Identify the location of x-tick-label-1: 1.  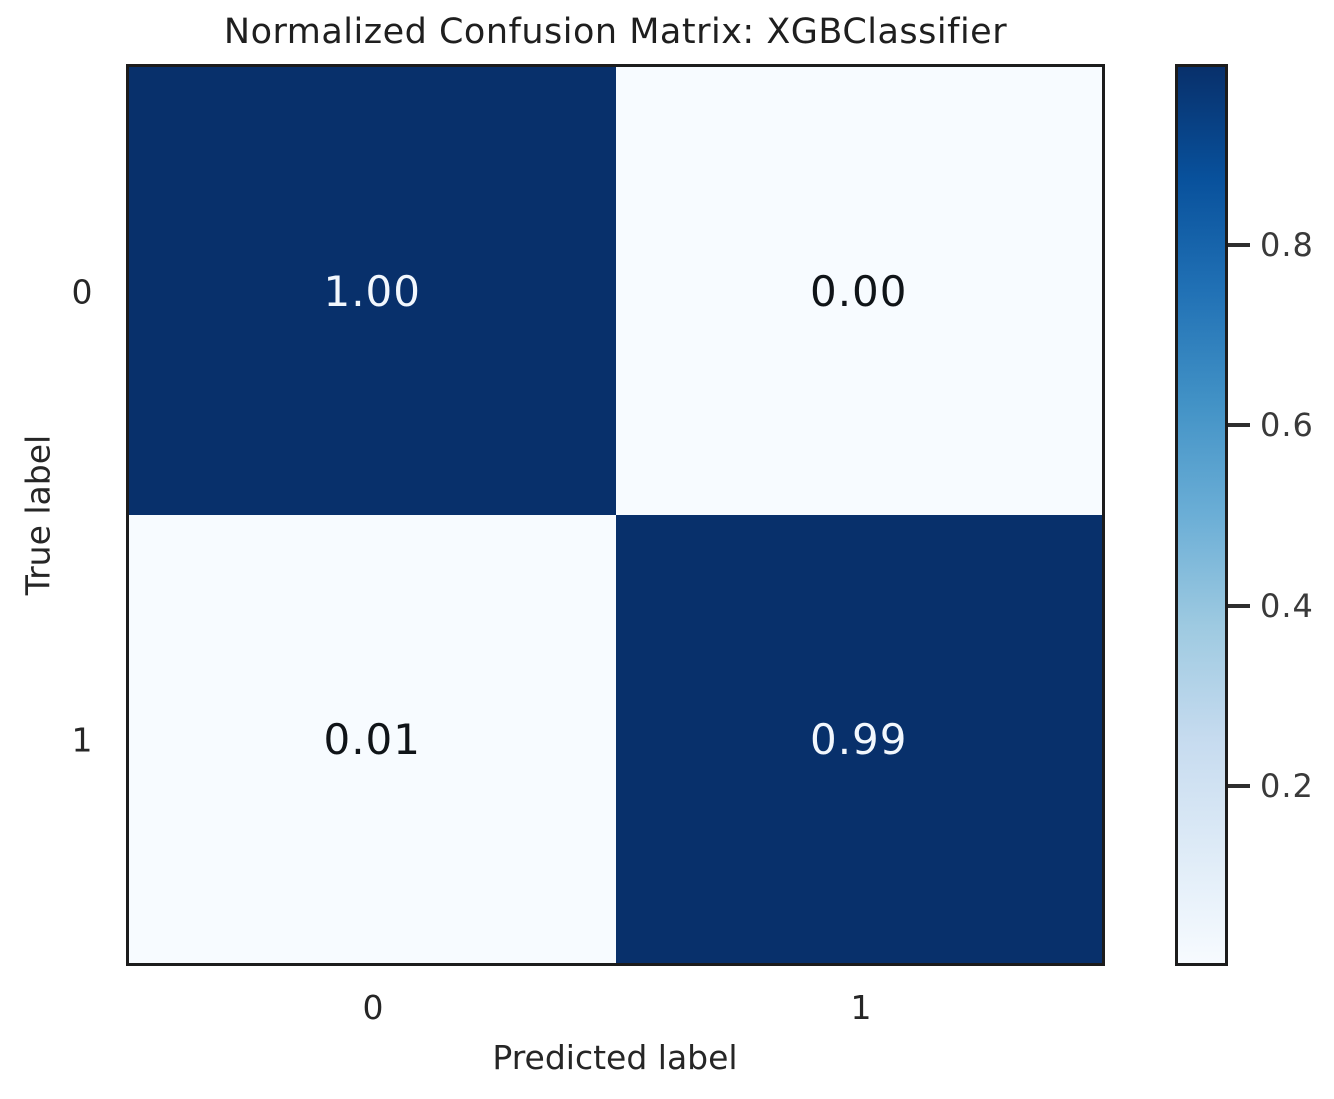
(861, 1007).